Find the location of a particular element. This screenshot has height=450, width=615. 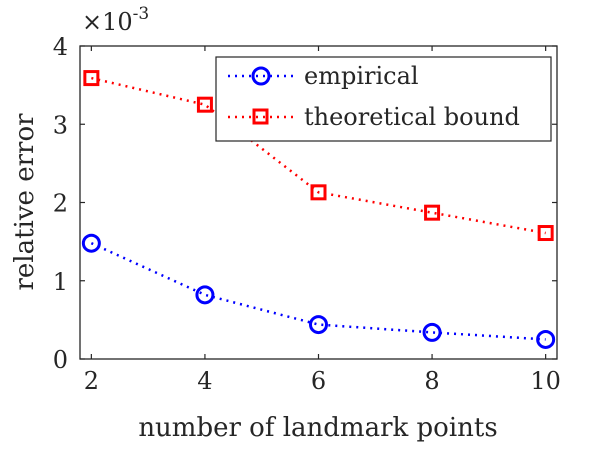

x-tick-label: 10 is located at coordinates (545, 381).